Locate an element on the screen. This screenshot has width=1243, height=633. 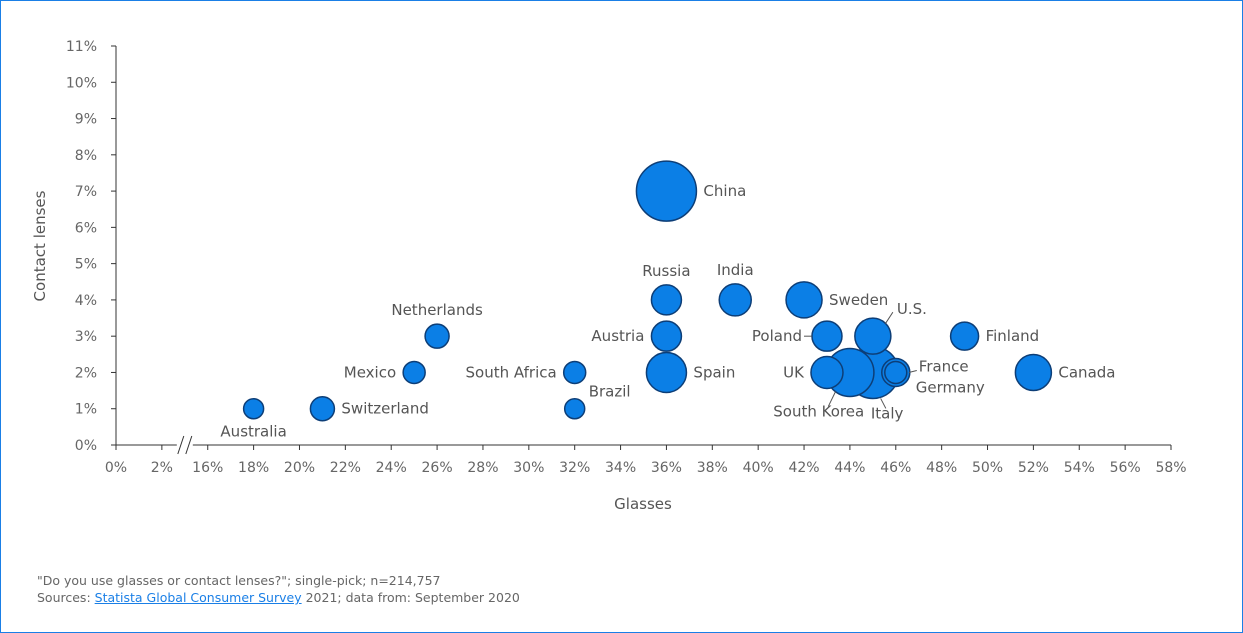
y-tick-label: 9% is located at coordinates (86, 120).